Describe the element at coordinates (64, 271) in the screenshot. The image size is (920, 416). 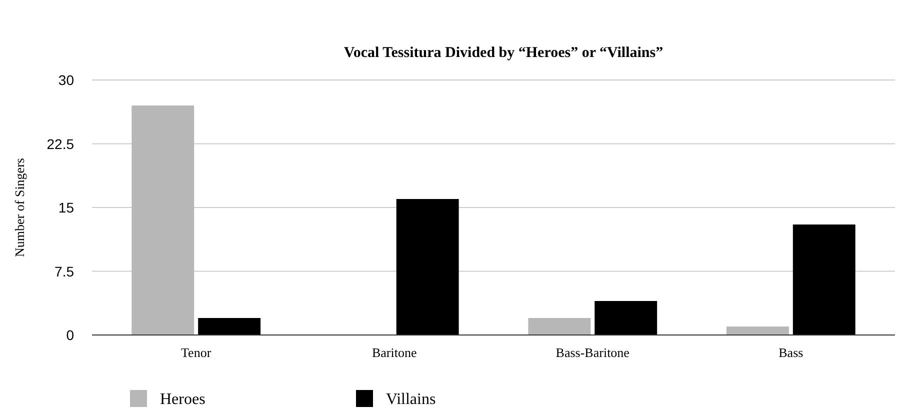
I see `y-tick-label: 7.5` at that location.